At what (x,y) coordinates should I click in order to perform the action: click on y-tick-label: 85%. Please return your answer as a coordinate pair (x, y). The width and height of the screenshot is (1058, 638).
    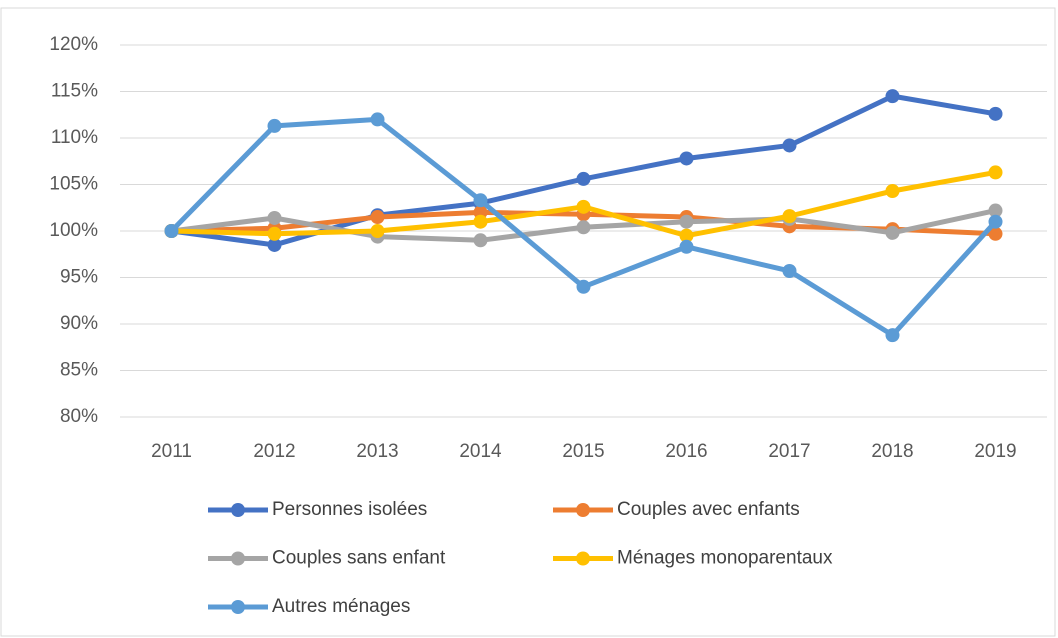
    Looking at the image, I should click on (79, 370).